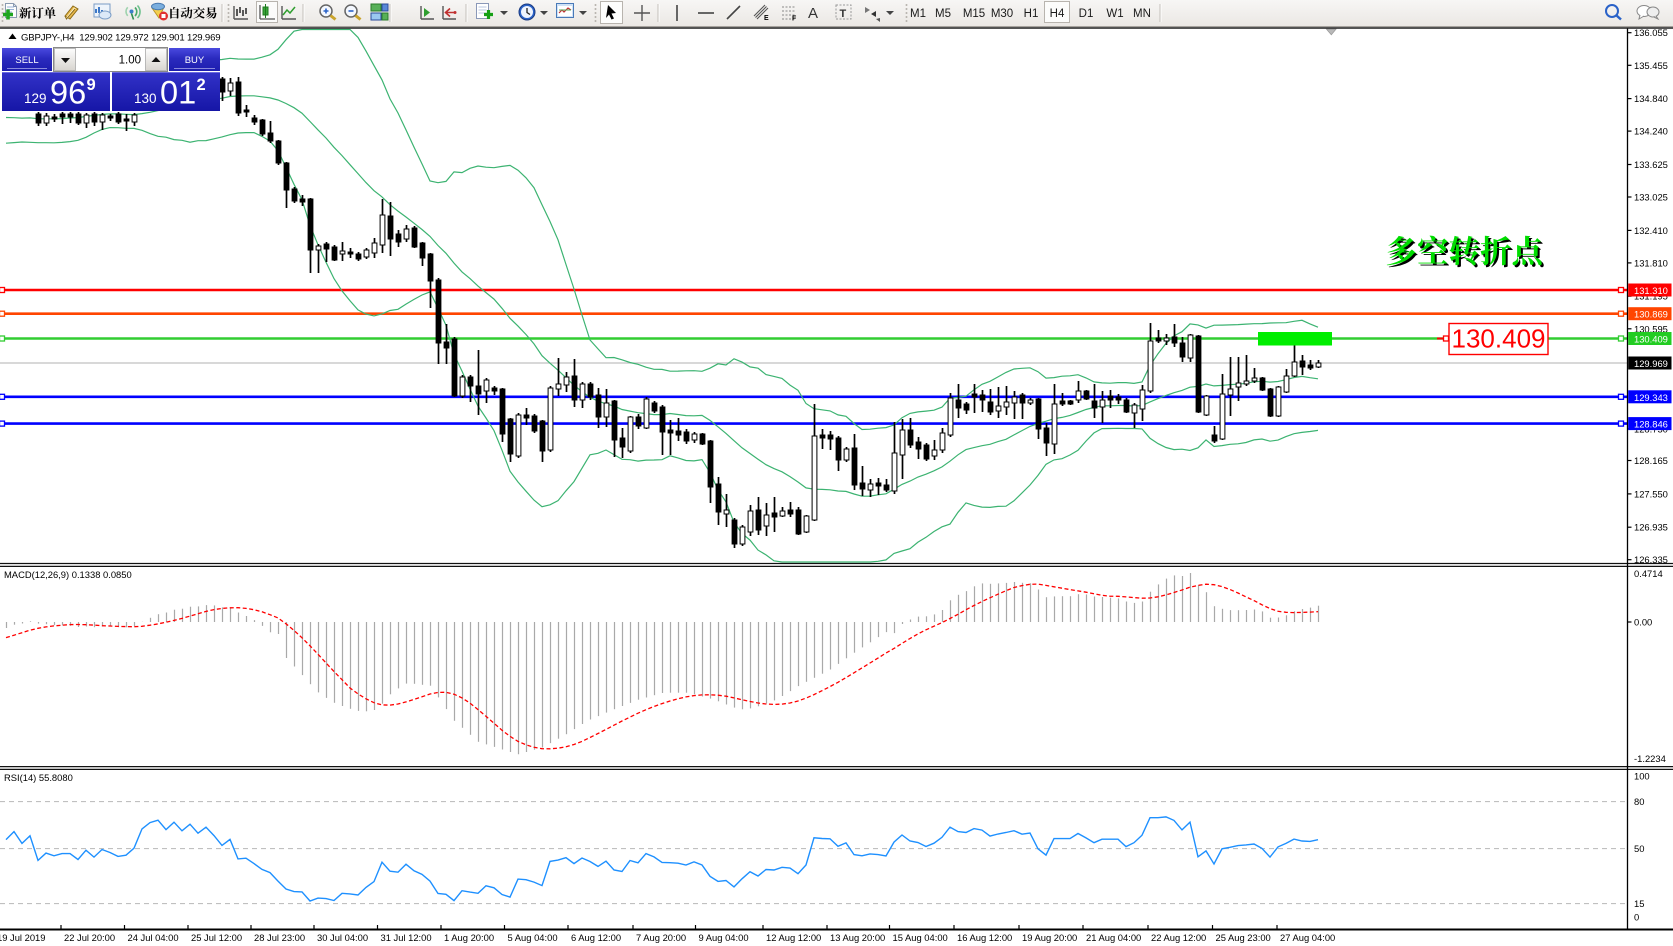  Describe the element at coordinates (1031, 14) in the screenshot. I see `svg-text: H1` at that location.